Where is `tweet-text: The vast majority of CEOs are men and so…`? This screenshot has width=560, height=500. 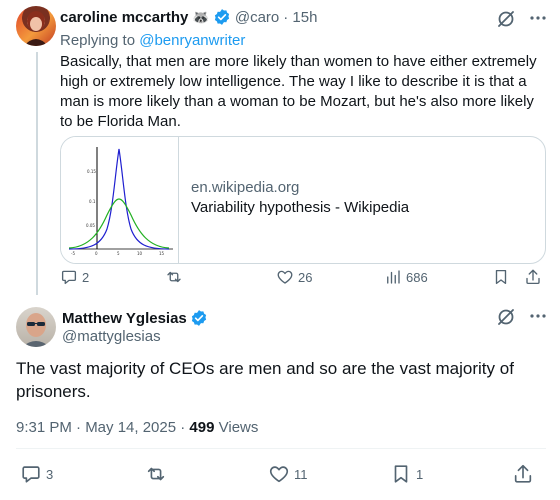
tweet-text: The vast majority of CEOs are men and so… is located at coordinates (265, 380).